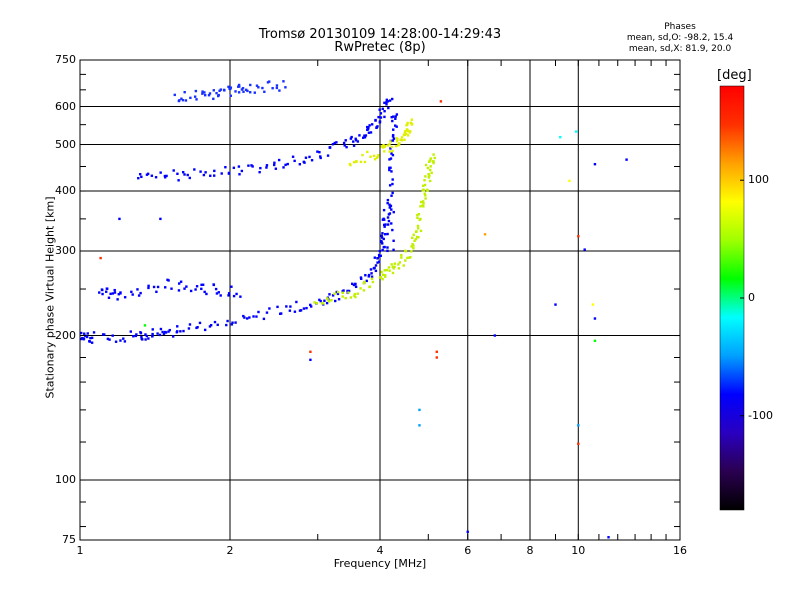  Describe the element at coordinates (380, 550) in the screenshot. I see `x-tick-label: 4` at that location.